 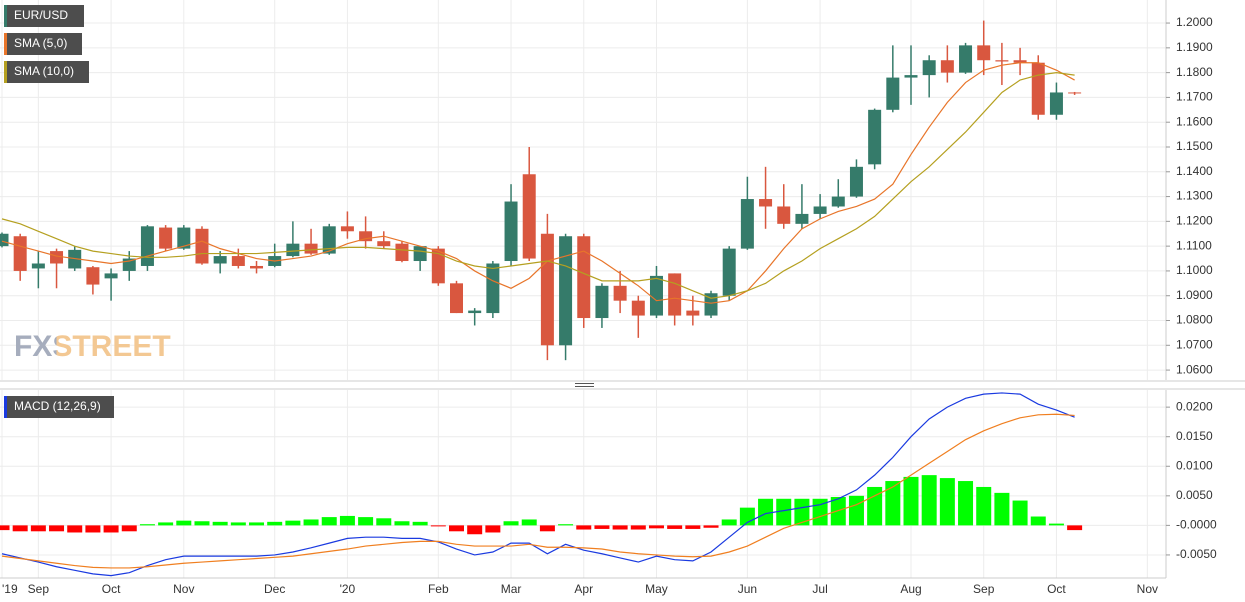 What do you see at coordinates (274, 589) in the screenshot?
I see `x-tick-label: Dec` at bounding box center [274, 589].